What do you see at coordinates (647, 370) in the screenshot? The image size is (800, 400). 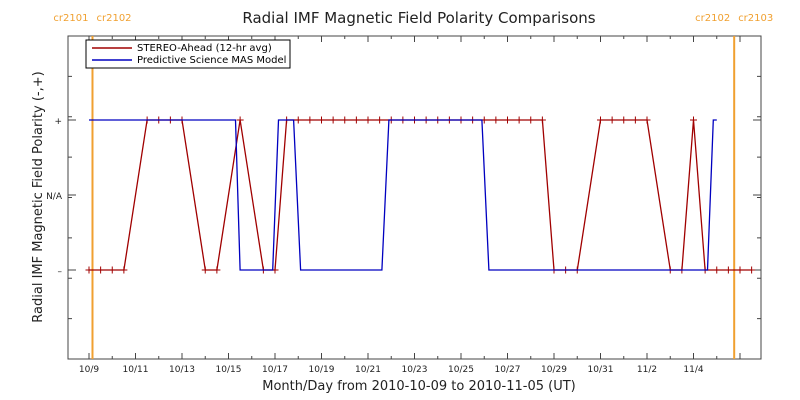 I see `x-tick-label: 11/2` at bounding box center [647, 370].